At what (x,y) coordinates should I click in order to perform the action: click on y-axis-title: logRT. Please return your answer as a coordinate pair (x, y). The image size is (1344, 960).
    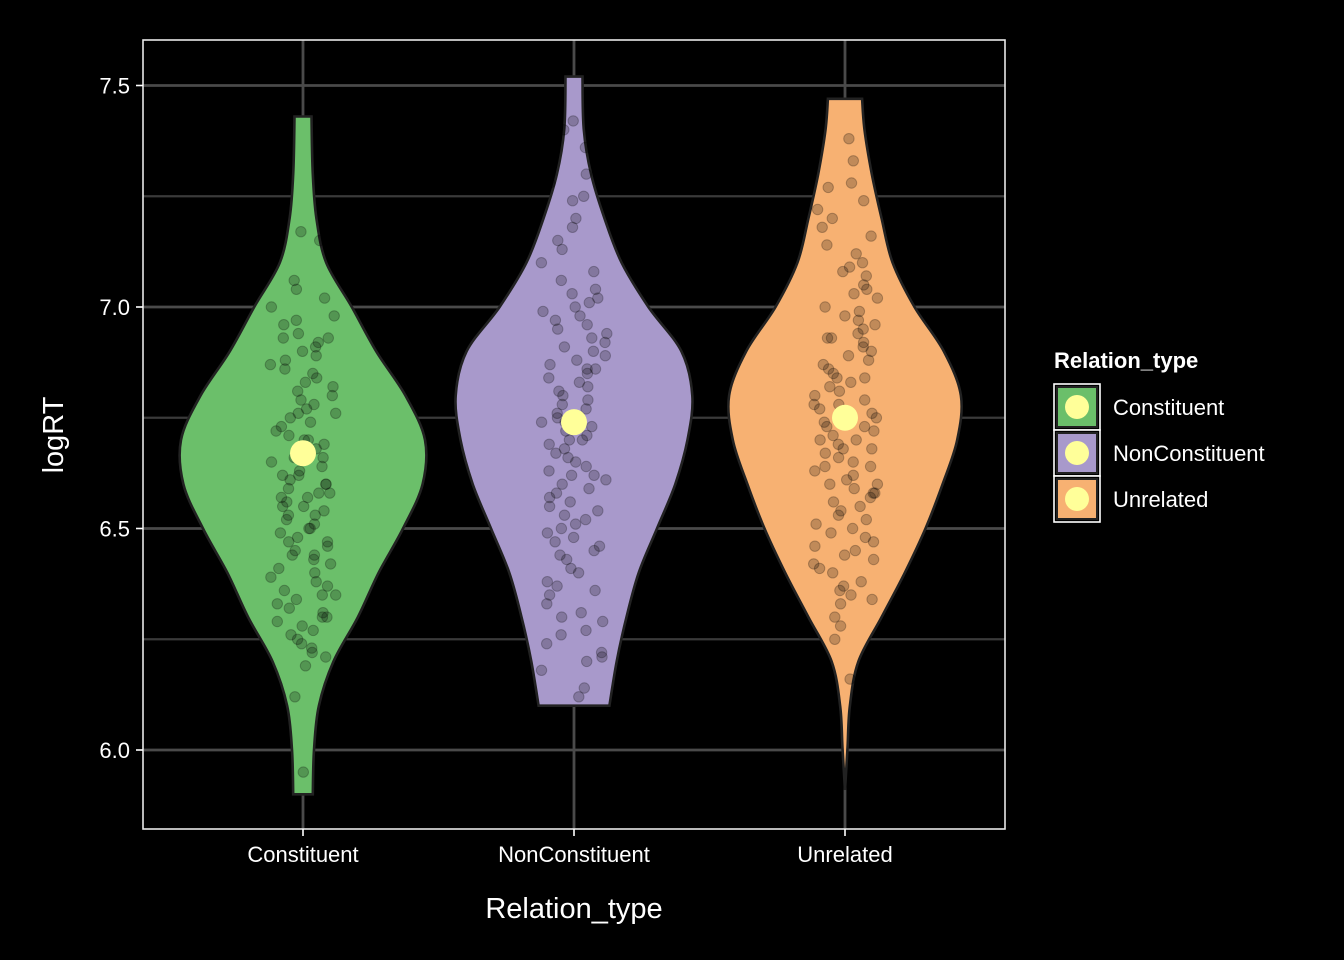
    Looking at the image, I should click on (54, 434).